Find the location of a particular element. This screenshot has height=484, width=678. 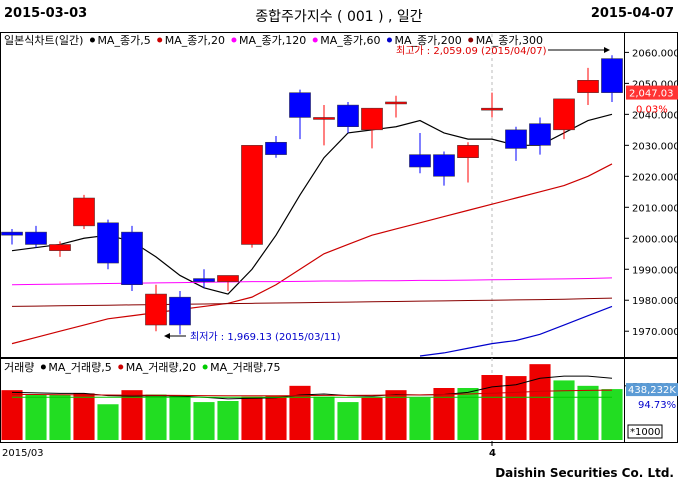

last-volume-flag is located at coordinates (652, 390).